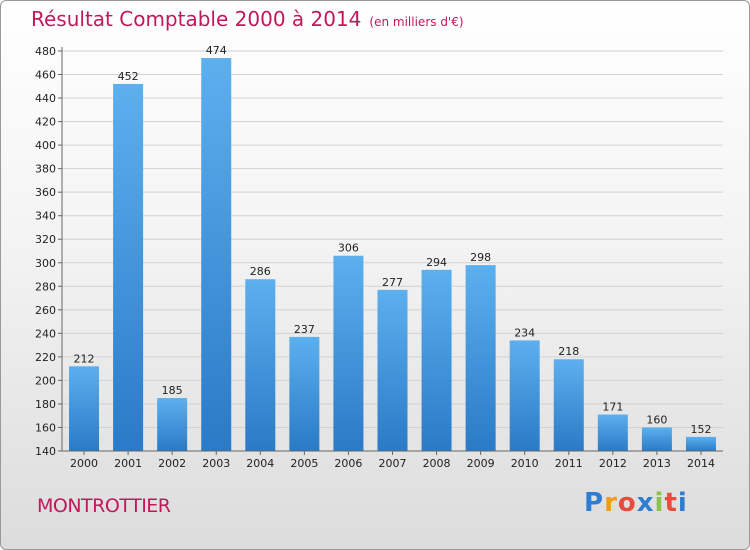 The height and width of the screenshot is (550, 750). Describe the element at coordinates (304, 463) in the screenshot. I see `x-tick-label: 2005` at that location.